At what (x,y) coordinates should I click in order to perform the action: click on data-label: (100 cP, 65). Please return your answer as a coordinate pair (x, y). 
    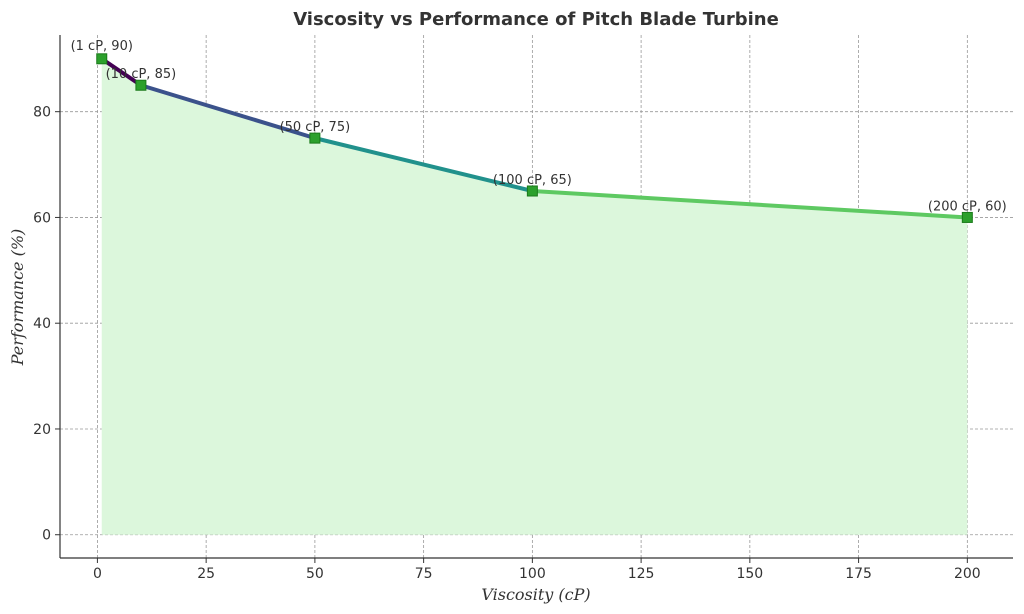
    Looking at the image, I should click on (532, 180).